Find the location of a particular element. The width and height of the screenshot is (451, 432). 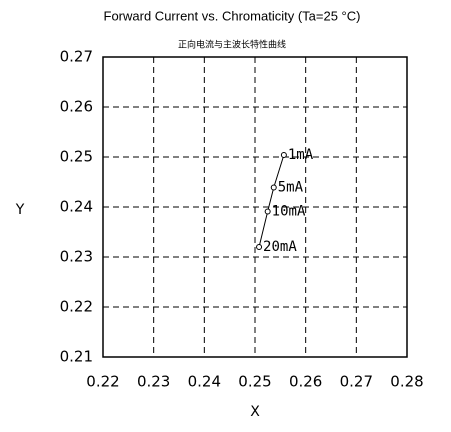

point-label: 10mA is located at coordinates (289, 212).